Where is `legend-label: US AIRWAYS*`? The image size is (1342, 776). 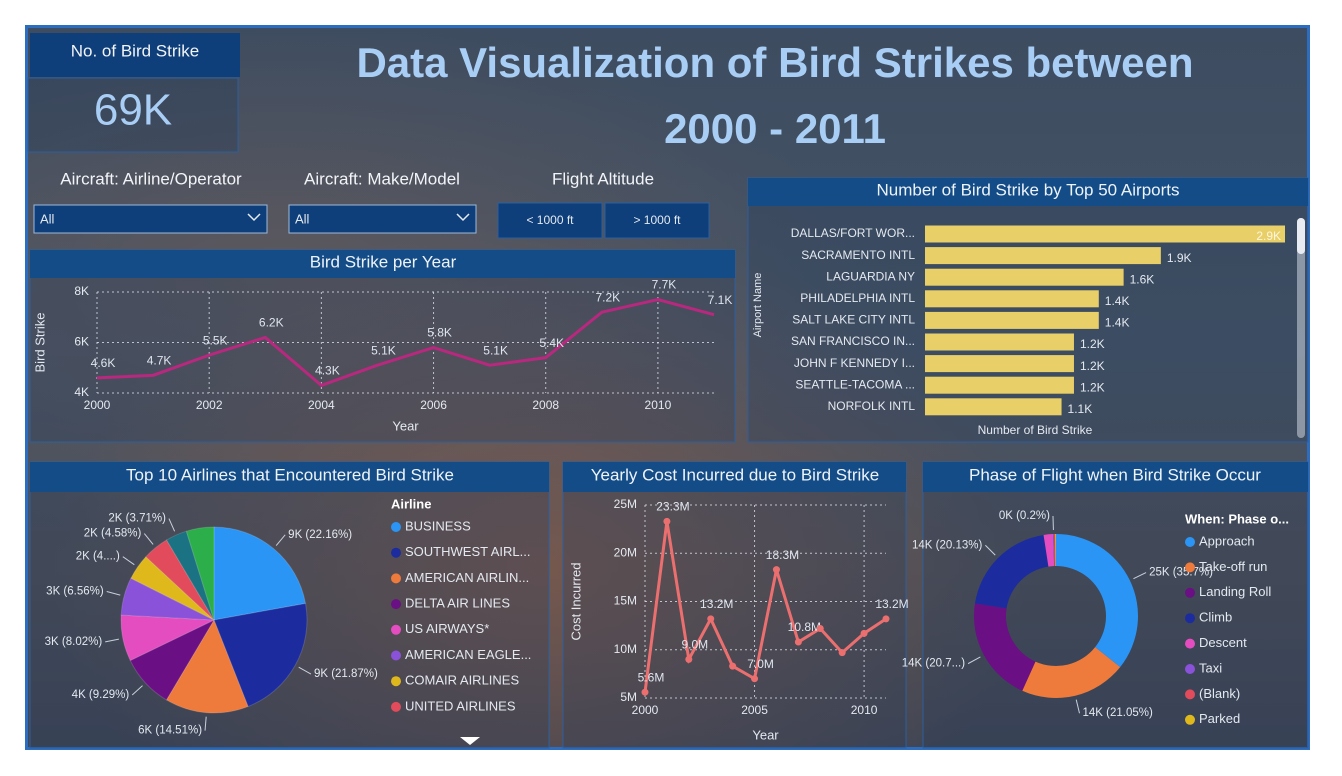
legend-label: US AIRWAYS* is located at coordinates (447, 628).